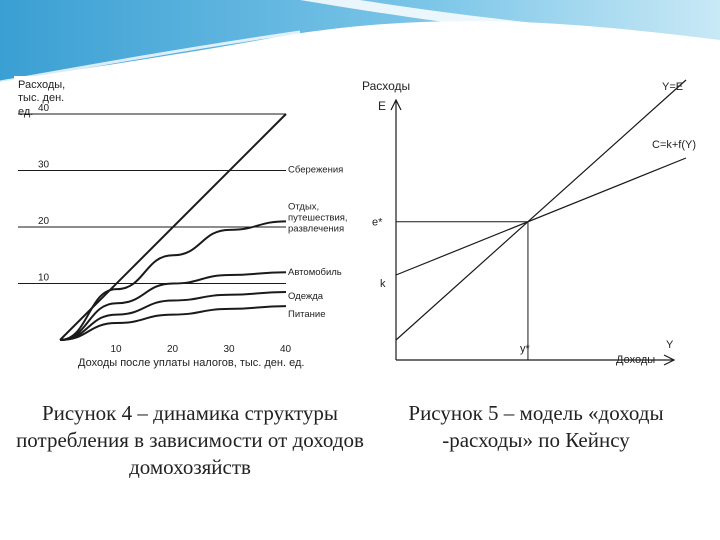  Describe the element at coordinates (306, 296) in the screenshot. I see `left-series-label: Одежда` at that location.